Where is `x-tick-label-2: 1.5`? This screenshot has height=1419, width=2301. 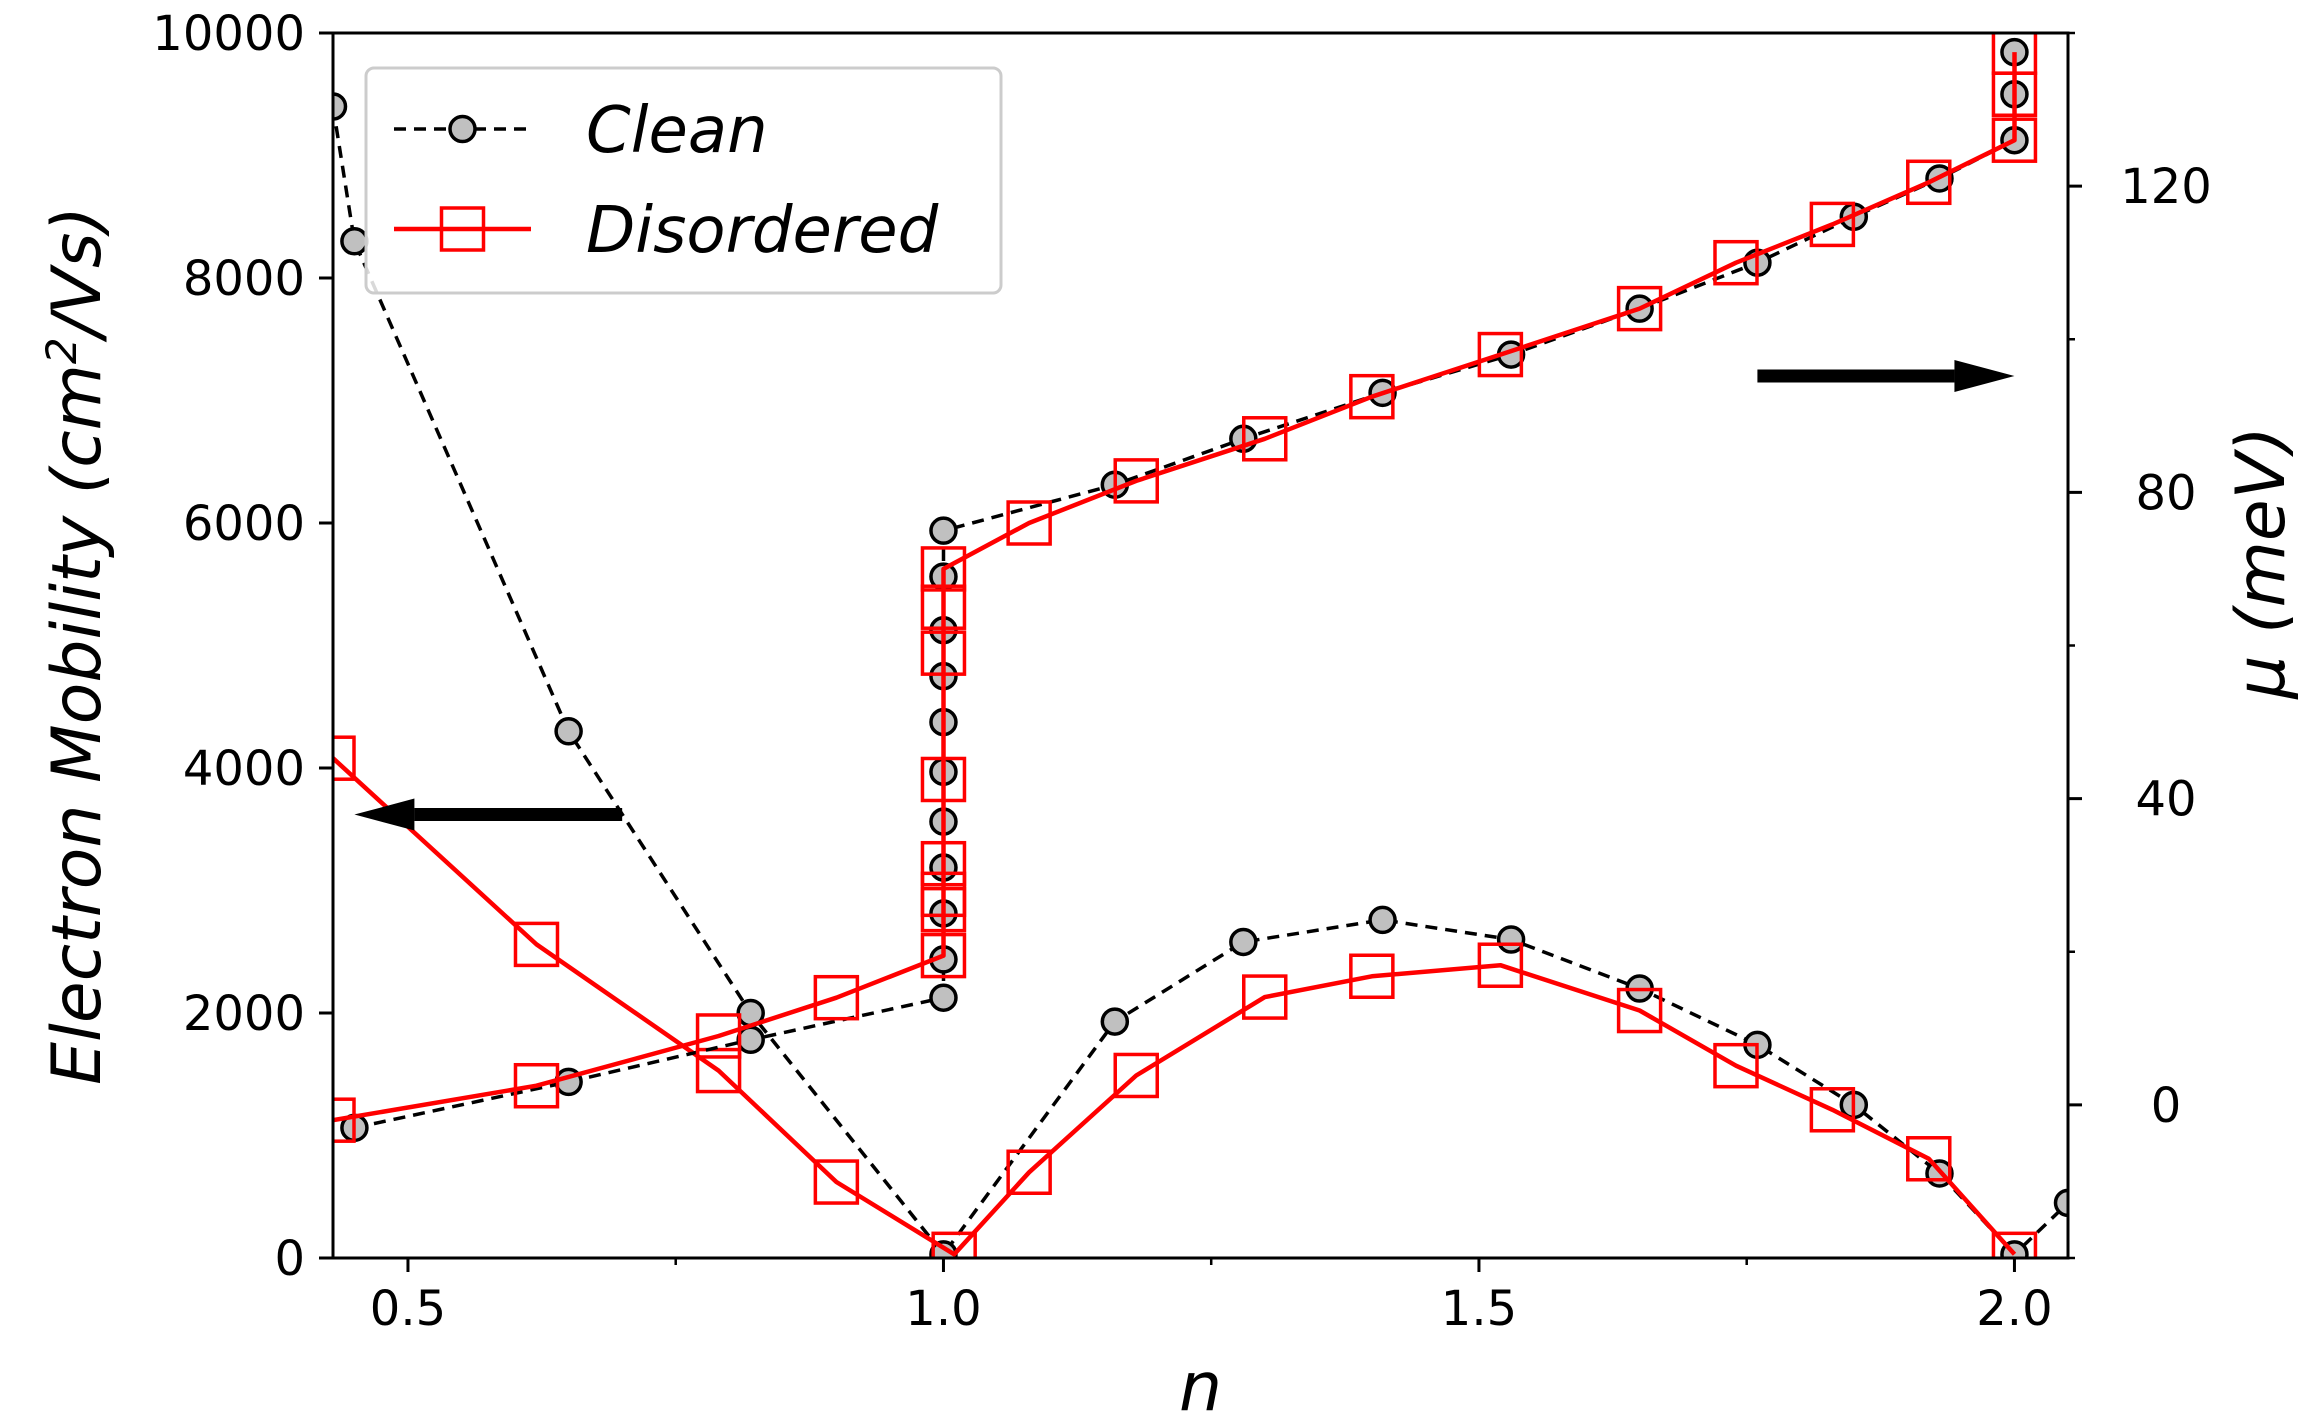
x-tick-label-2: 1.5 is located at coordinates (1479, 1309).